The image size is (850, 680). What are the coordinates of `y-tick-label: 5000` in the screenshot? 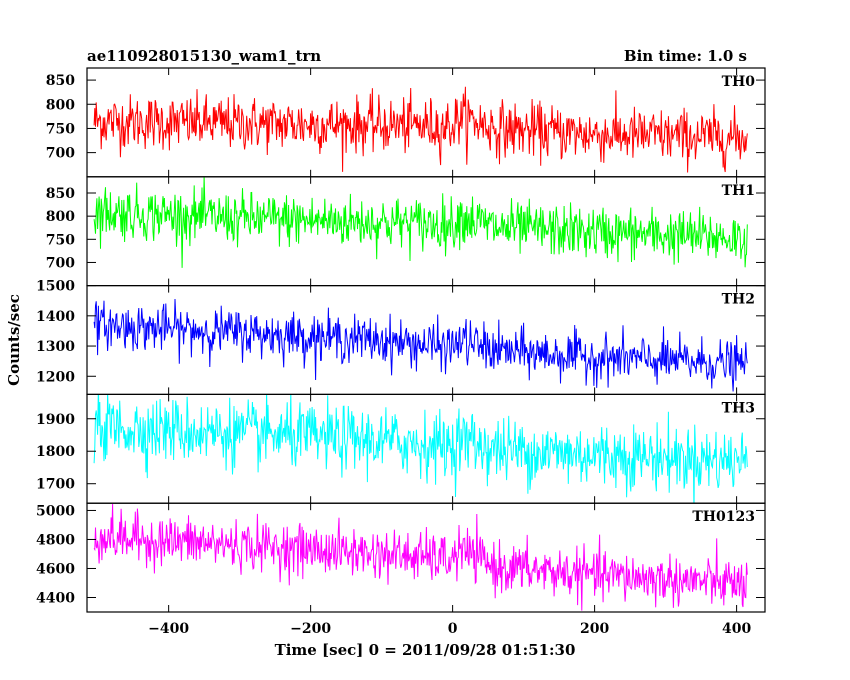 It's located at (55, 511).